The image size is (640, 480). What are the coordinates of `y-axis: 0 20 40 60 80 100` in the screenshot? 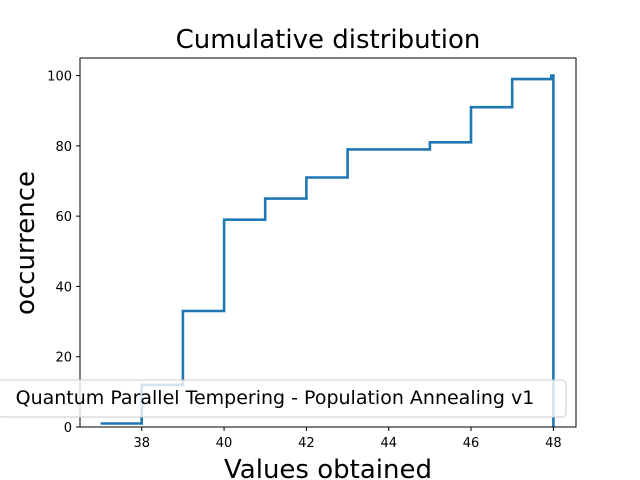 It's located at (63, 253).